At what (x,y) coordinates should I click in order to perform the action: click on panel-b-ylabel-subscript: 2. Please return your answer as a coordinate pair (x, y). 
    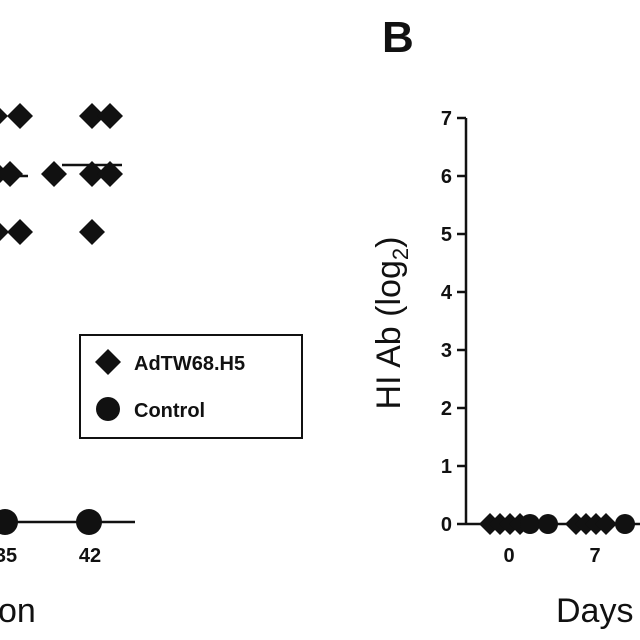
    Looking at the image, I should click on (400, 254).